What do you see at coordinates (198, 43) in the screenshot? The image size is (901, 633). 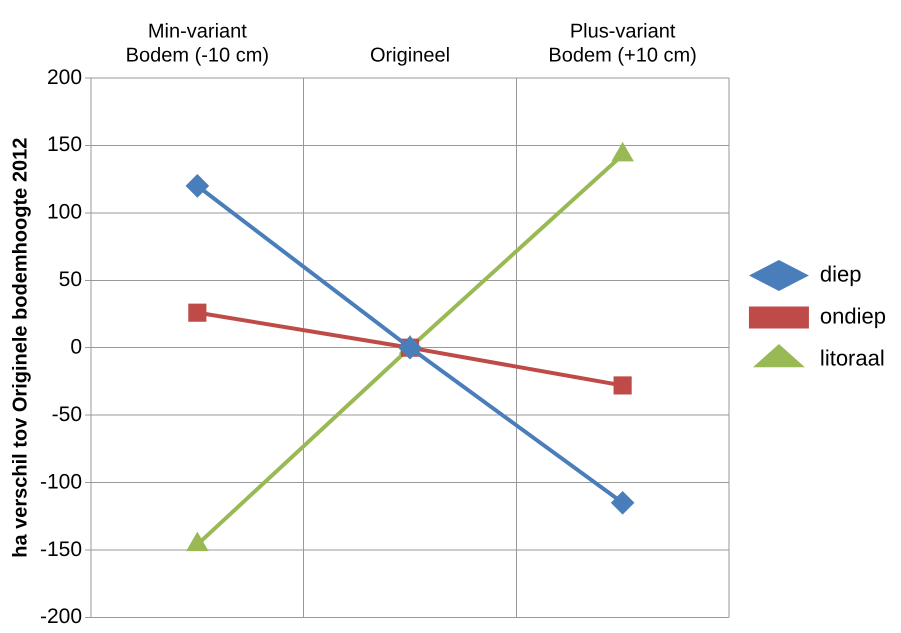 I see `x-tick-label: Min-variant Bodem (-10 cm)` at bounding box center [198, 43].